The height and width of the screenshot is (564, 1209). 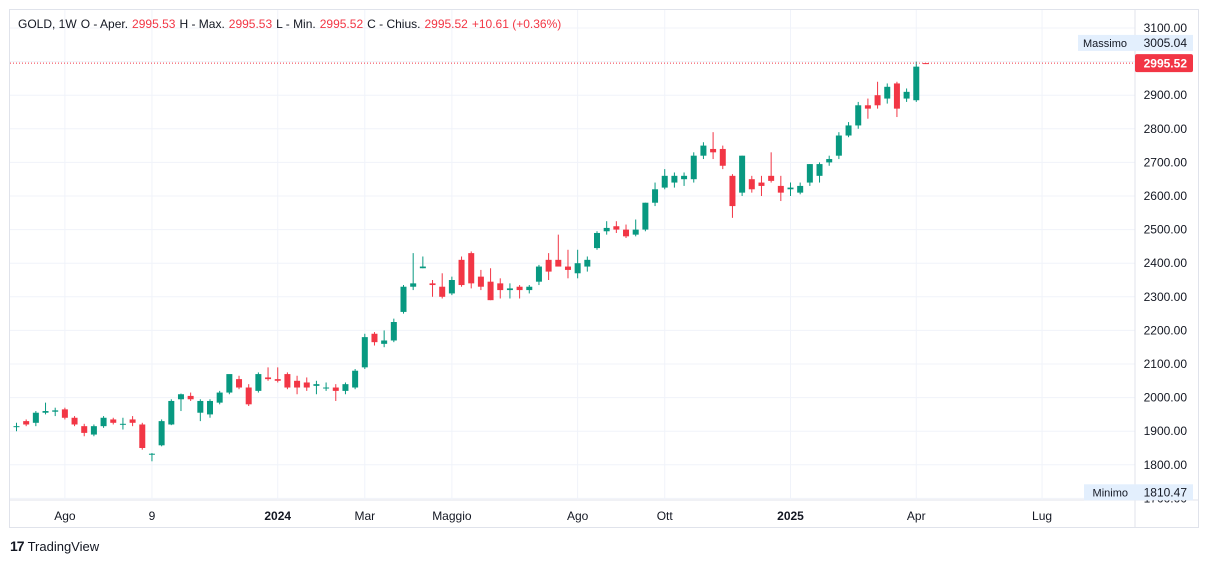 What do you see at coordinates (916, 516) in the screenshot?
I see `x-tick-label: Apr` at bounding box center [916, 516].